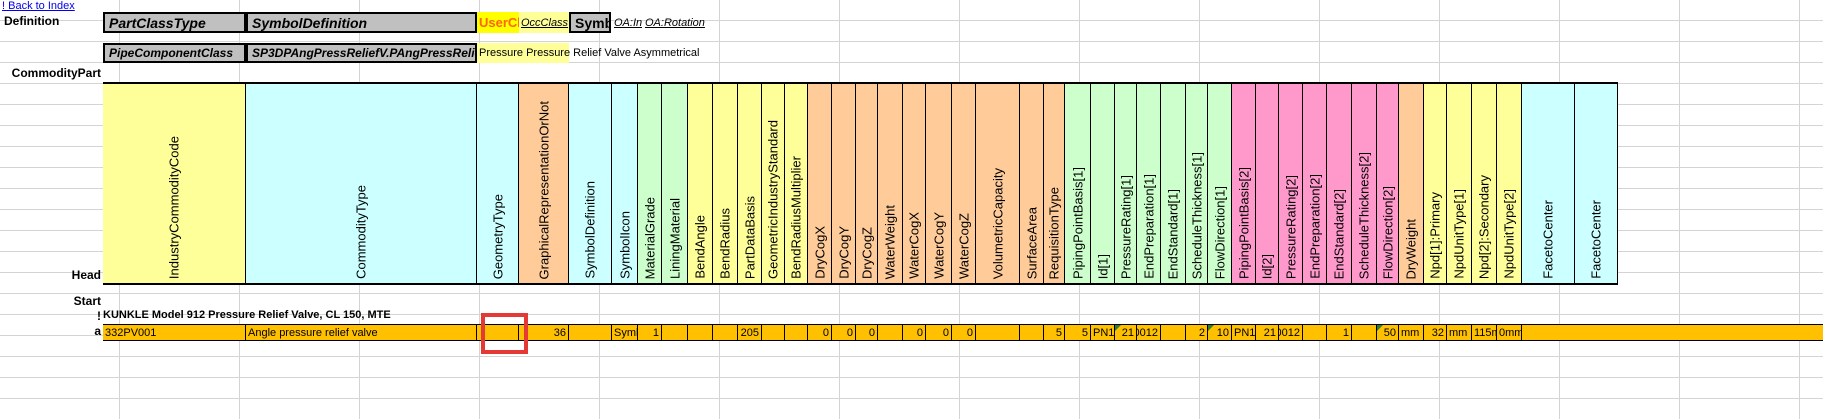 The width and height of the screenshot is (1823, 419). What do you see at coordinates (1267, 332) in the screenshot?
I see `data-cell-32: 21` at bounding box center [1267, 332].